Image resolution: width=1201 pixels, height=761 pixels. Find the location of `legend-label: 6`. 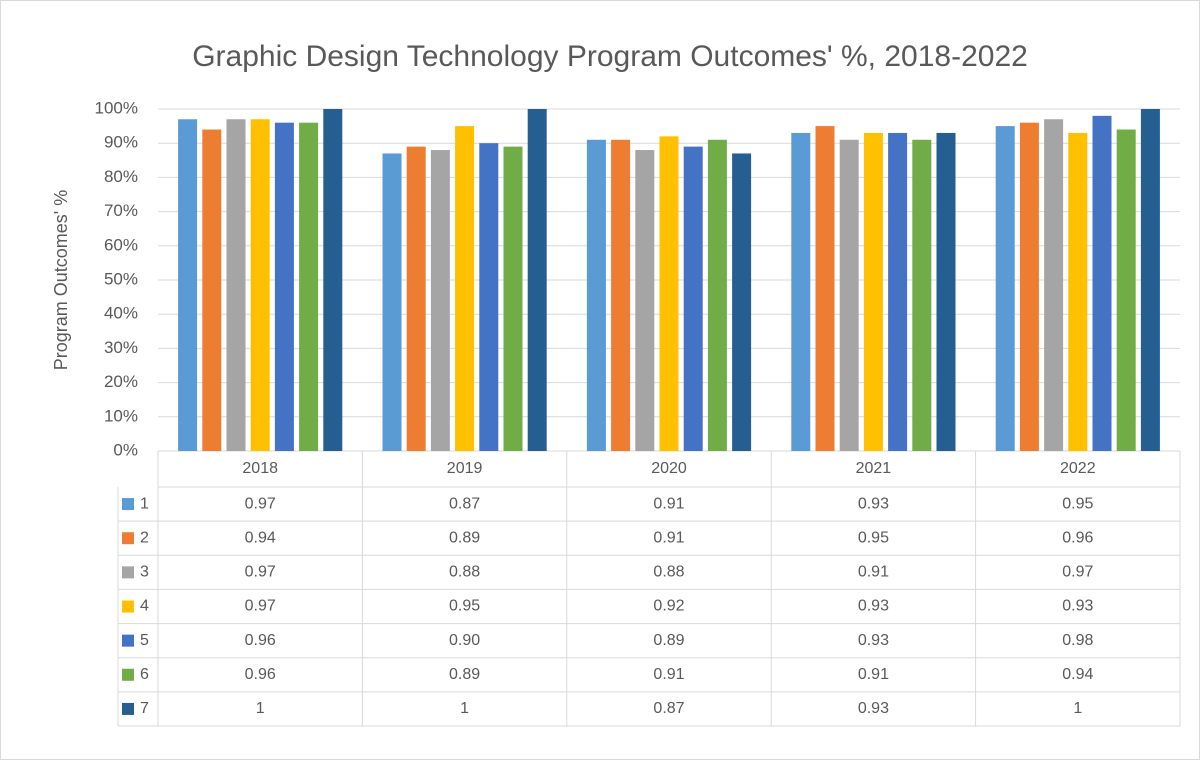

legend-label: 6 is located at coordinates (144, 674).